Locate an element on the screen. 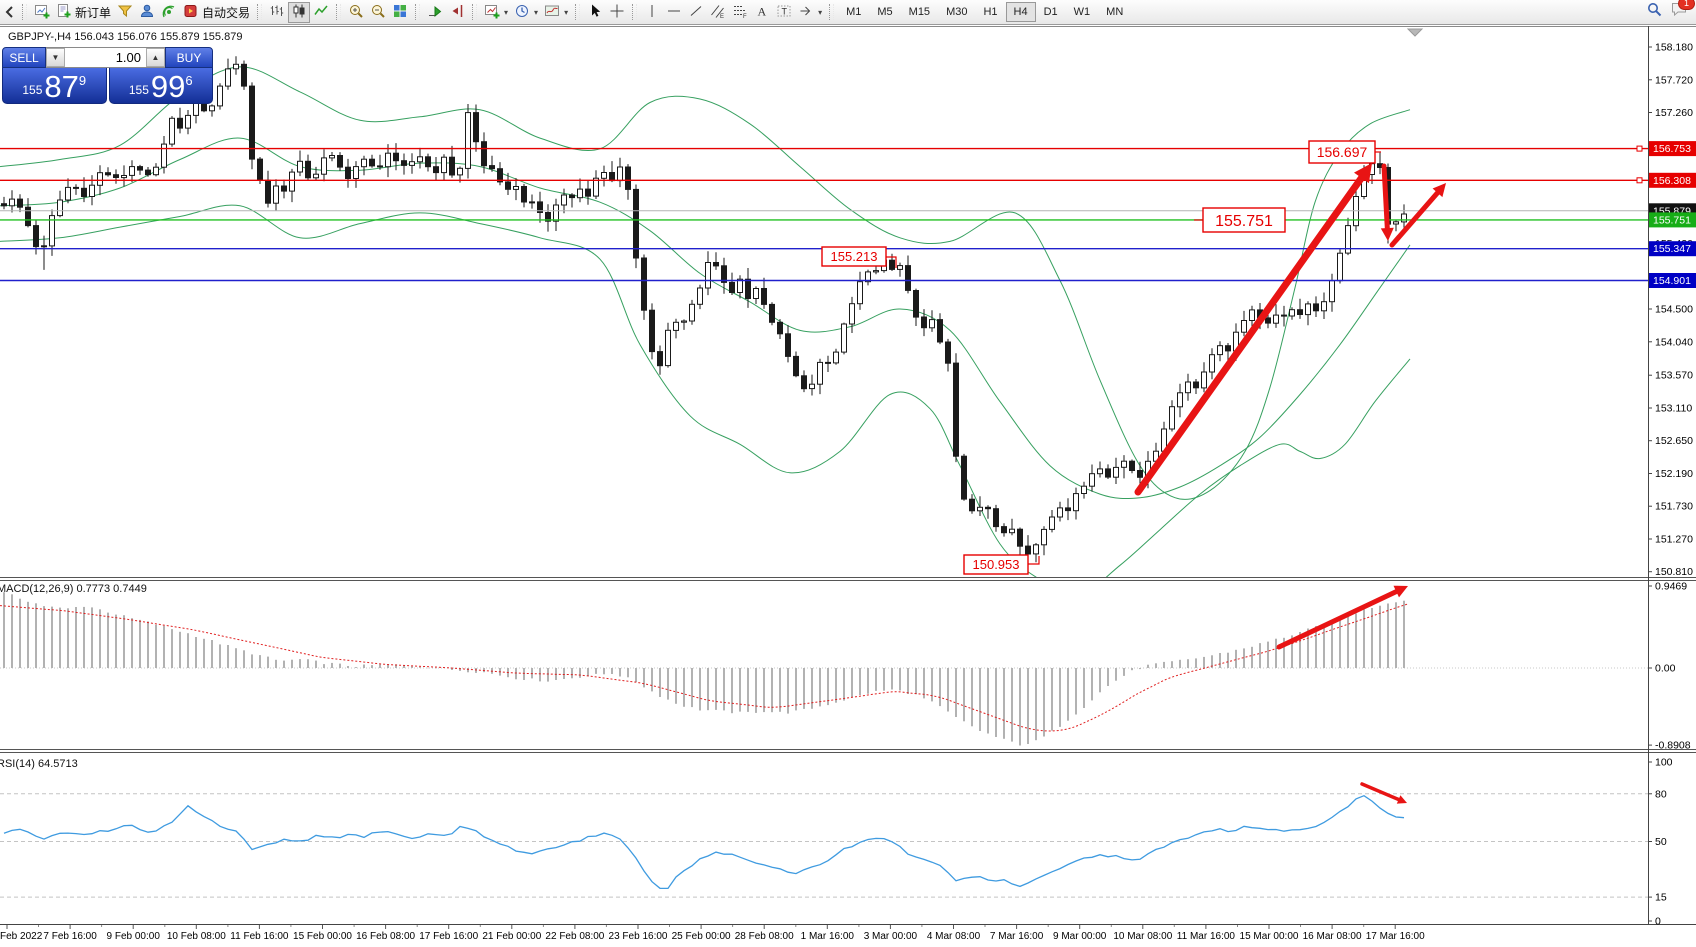  templates-button: ▾ is located at coordinates (556, 12).